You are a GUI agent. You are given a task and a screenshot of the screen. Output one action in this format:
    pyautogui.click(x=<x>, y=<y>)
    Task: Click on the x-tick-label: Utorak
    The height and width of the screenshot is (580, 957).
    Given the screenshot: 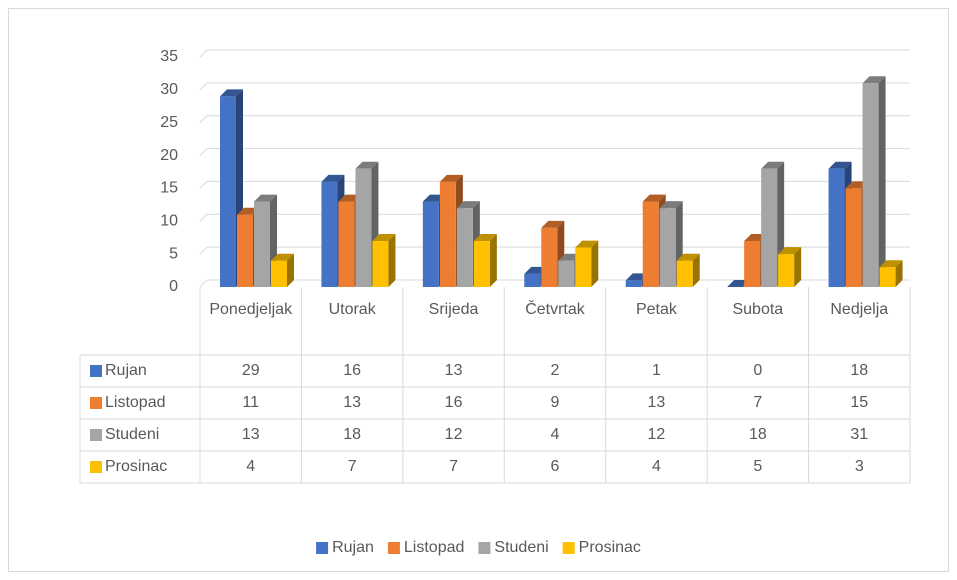 What is the action you would take?
    pyautogui.click(x=352, y=309)
    